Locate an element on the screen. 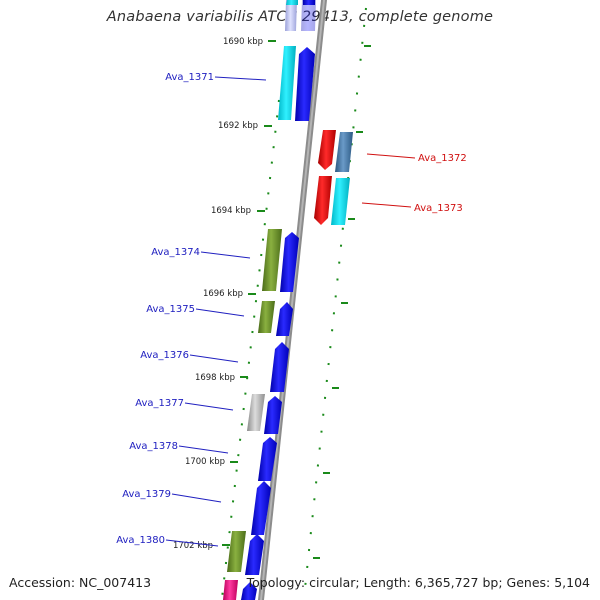 The height and width of the screenshot is (600, 600). accession-text: Accession: NC_007413 is located at coordinates (80, 582).